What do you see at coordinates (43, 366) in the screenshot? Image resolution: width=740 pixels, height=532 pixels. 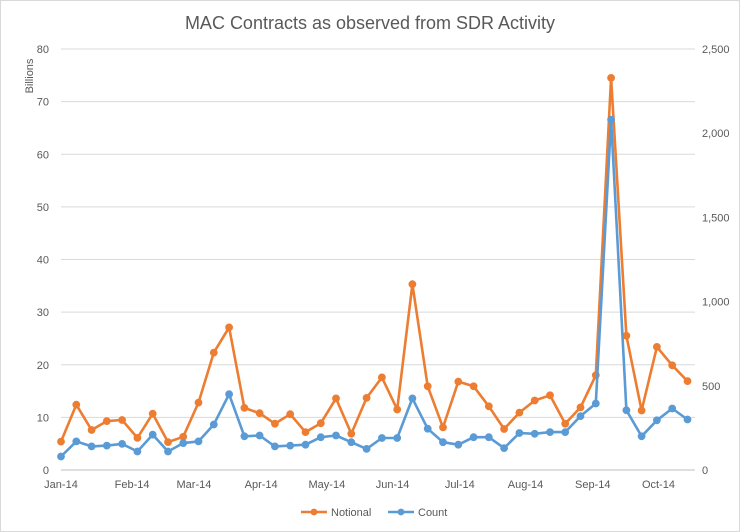 I see `y-tick-label: 20` at bounding box center [43, 366].